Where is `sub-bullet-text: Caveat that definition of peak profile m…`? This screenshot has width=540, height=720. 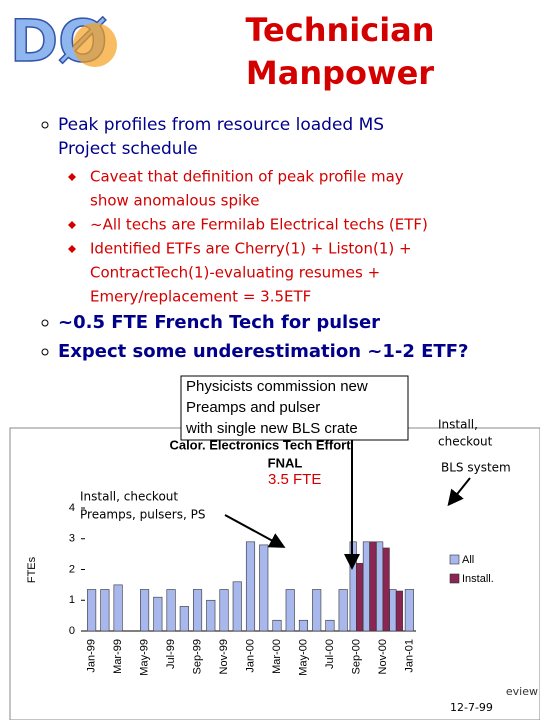
sub-bullet-text: Caveat that definition of peak profile m… is located at coordinates (247, 177).